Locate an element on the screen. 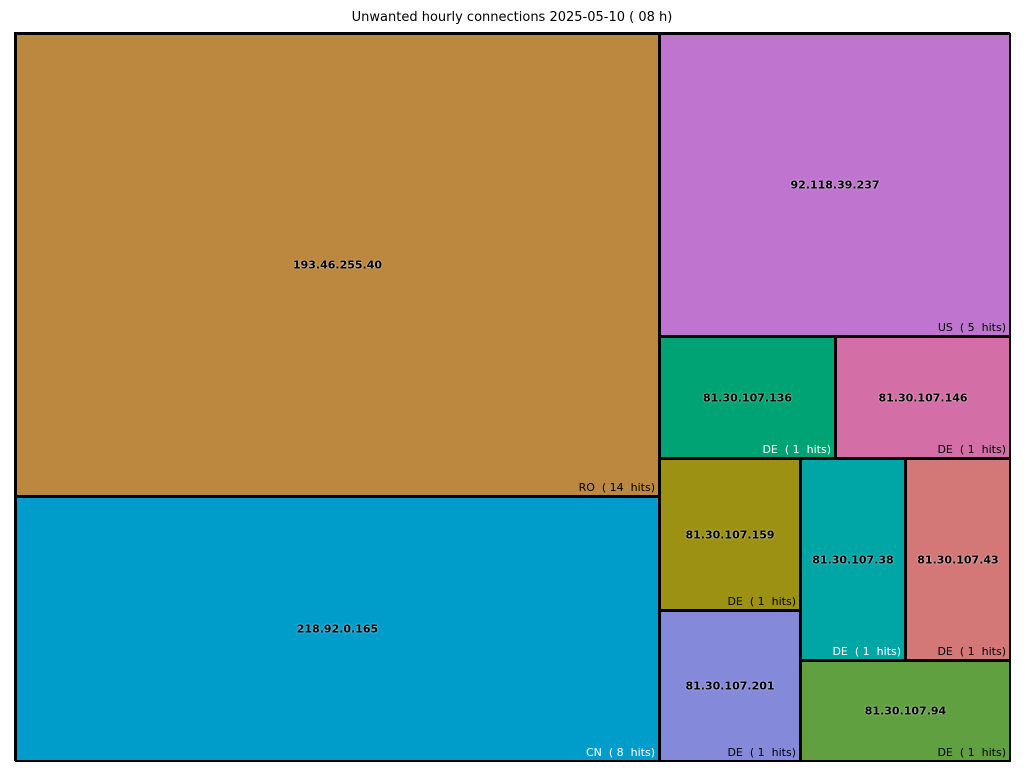 The width and height of the screenshot is (1024, 768). tile-country-hits-label: US ( 5 hits) is located at coordinates (971, 327).